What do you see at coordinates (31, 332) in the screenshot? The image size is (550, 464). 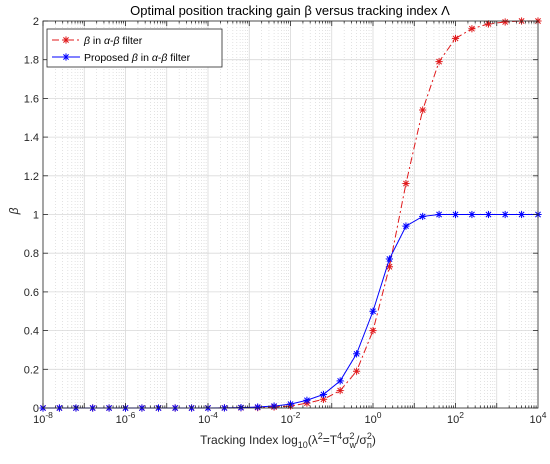 I see `y-tick-label: 0.4` at bounding box center [31, 332].